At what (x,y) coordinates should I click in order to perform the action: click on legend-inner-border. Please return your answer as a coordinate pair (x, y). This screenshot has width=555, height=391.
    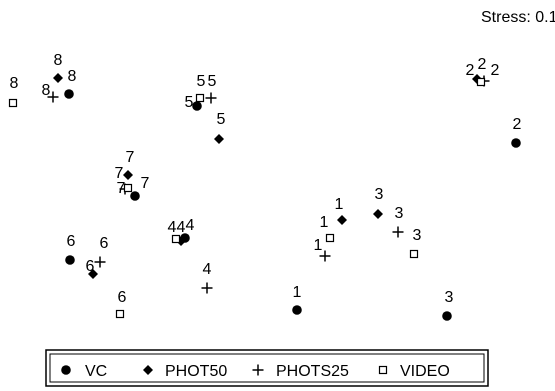
    Looking at the image, I should click on (267, 368).